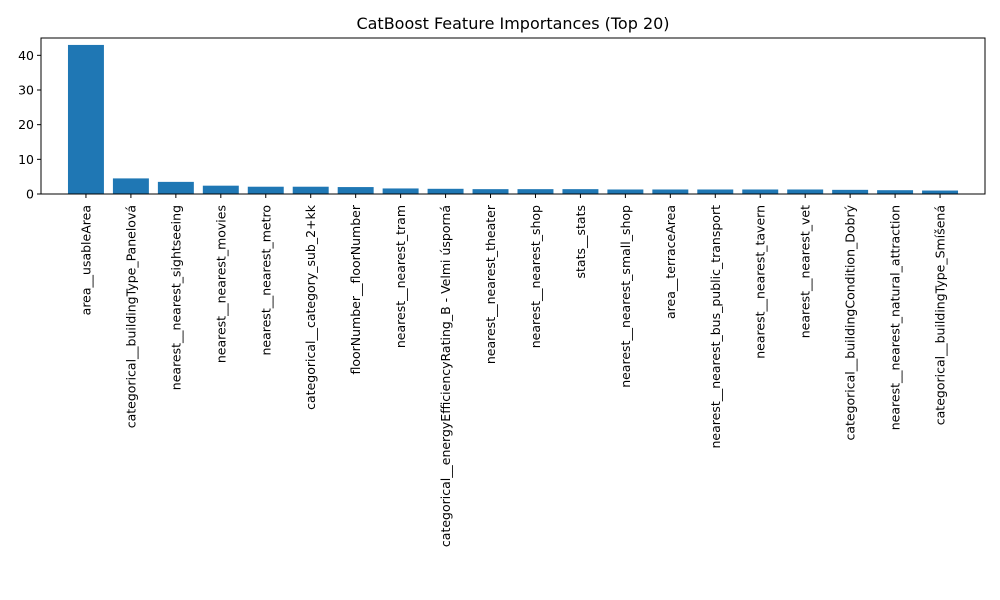 The height and width of the screenshot is (600, 1000). Describe the element at coordinates (26, 90) in the screenshot. I see `y-tick-label: 30` at that location.